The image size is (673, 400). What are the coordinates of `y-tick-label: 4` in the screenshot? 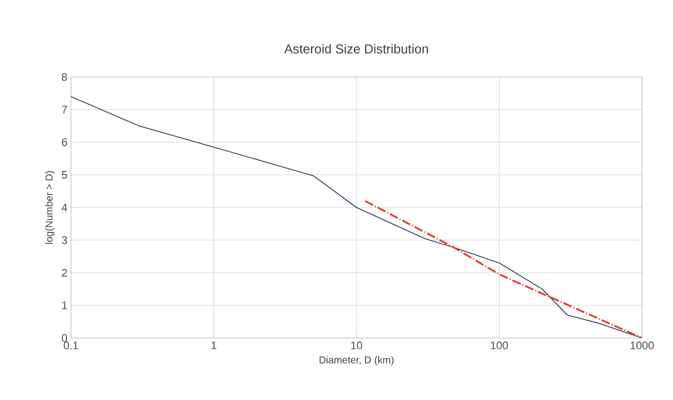 It's located at (65, 208).